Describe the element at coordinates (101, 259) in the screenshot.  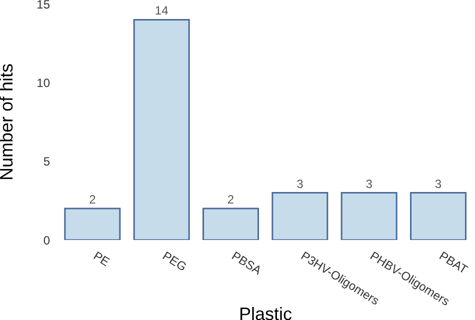
I see `x-tick-label: PE` at that location.